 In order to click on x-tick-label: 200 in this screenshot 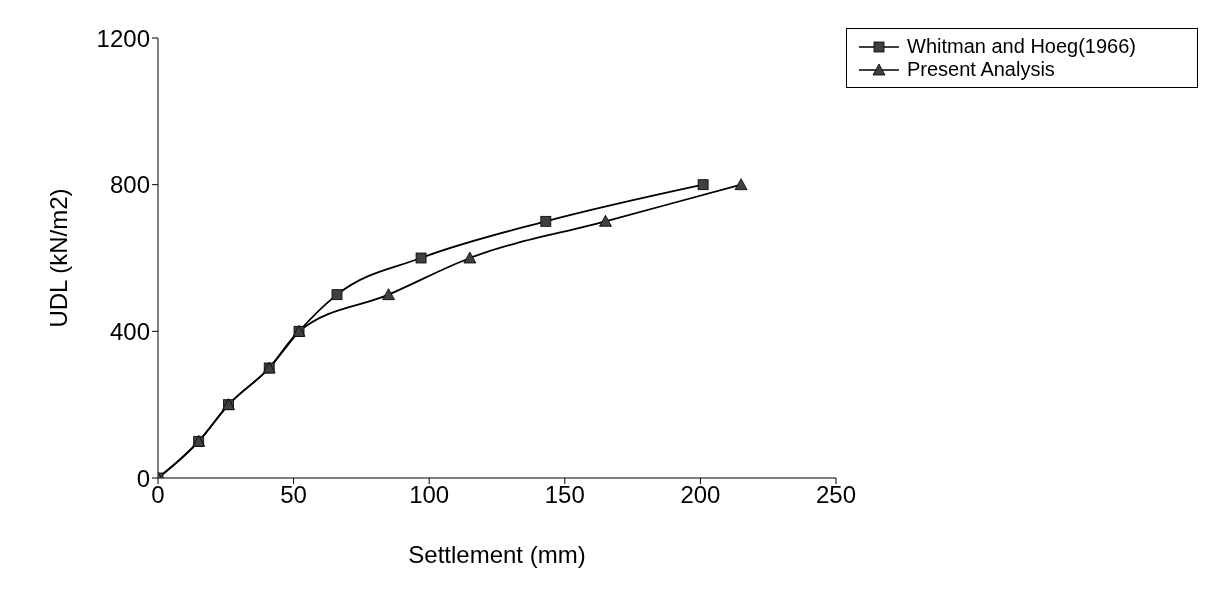, I will do `click(700, 495)`.